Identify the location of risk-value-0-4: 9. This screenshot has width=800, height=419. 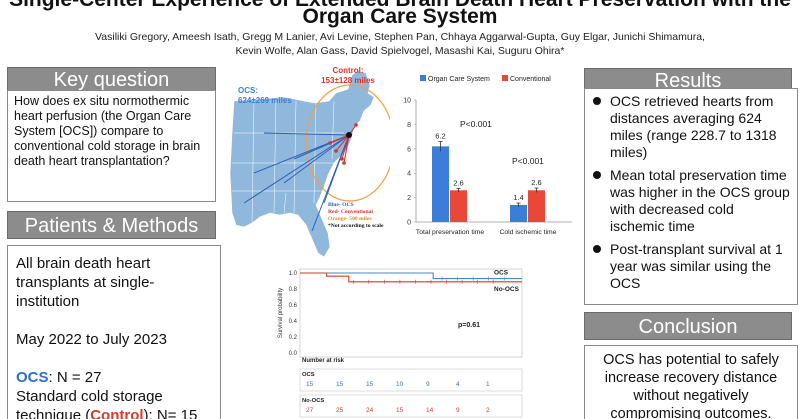
(428, 384).